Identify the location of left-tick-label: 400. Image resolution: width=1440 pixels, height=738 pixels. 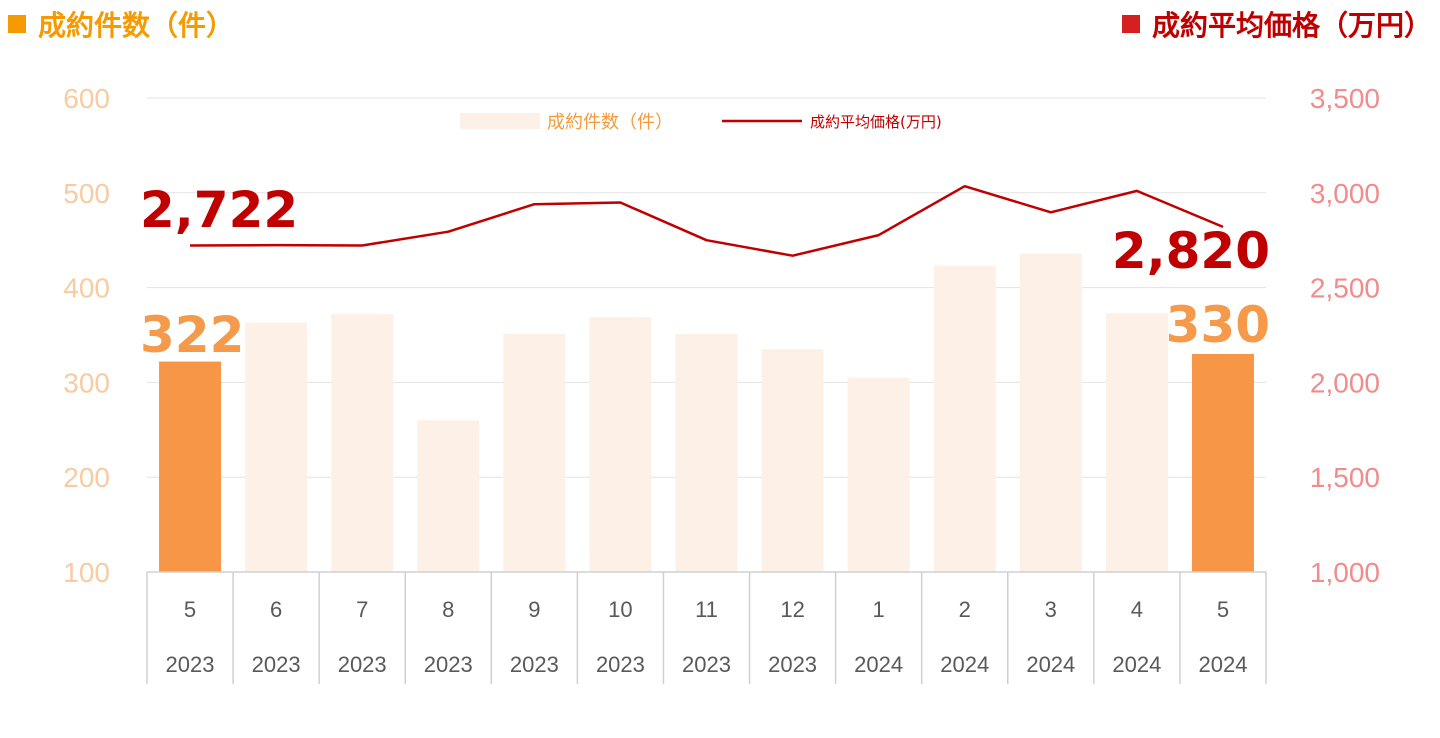
(86, 288).